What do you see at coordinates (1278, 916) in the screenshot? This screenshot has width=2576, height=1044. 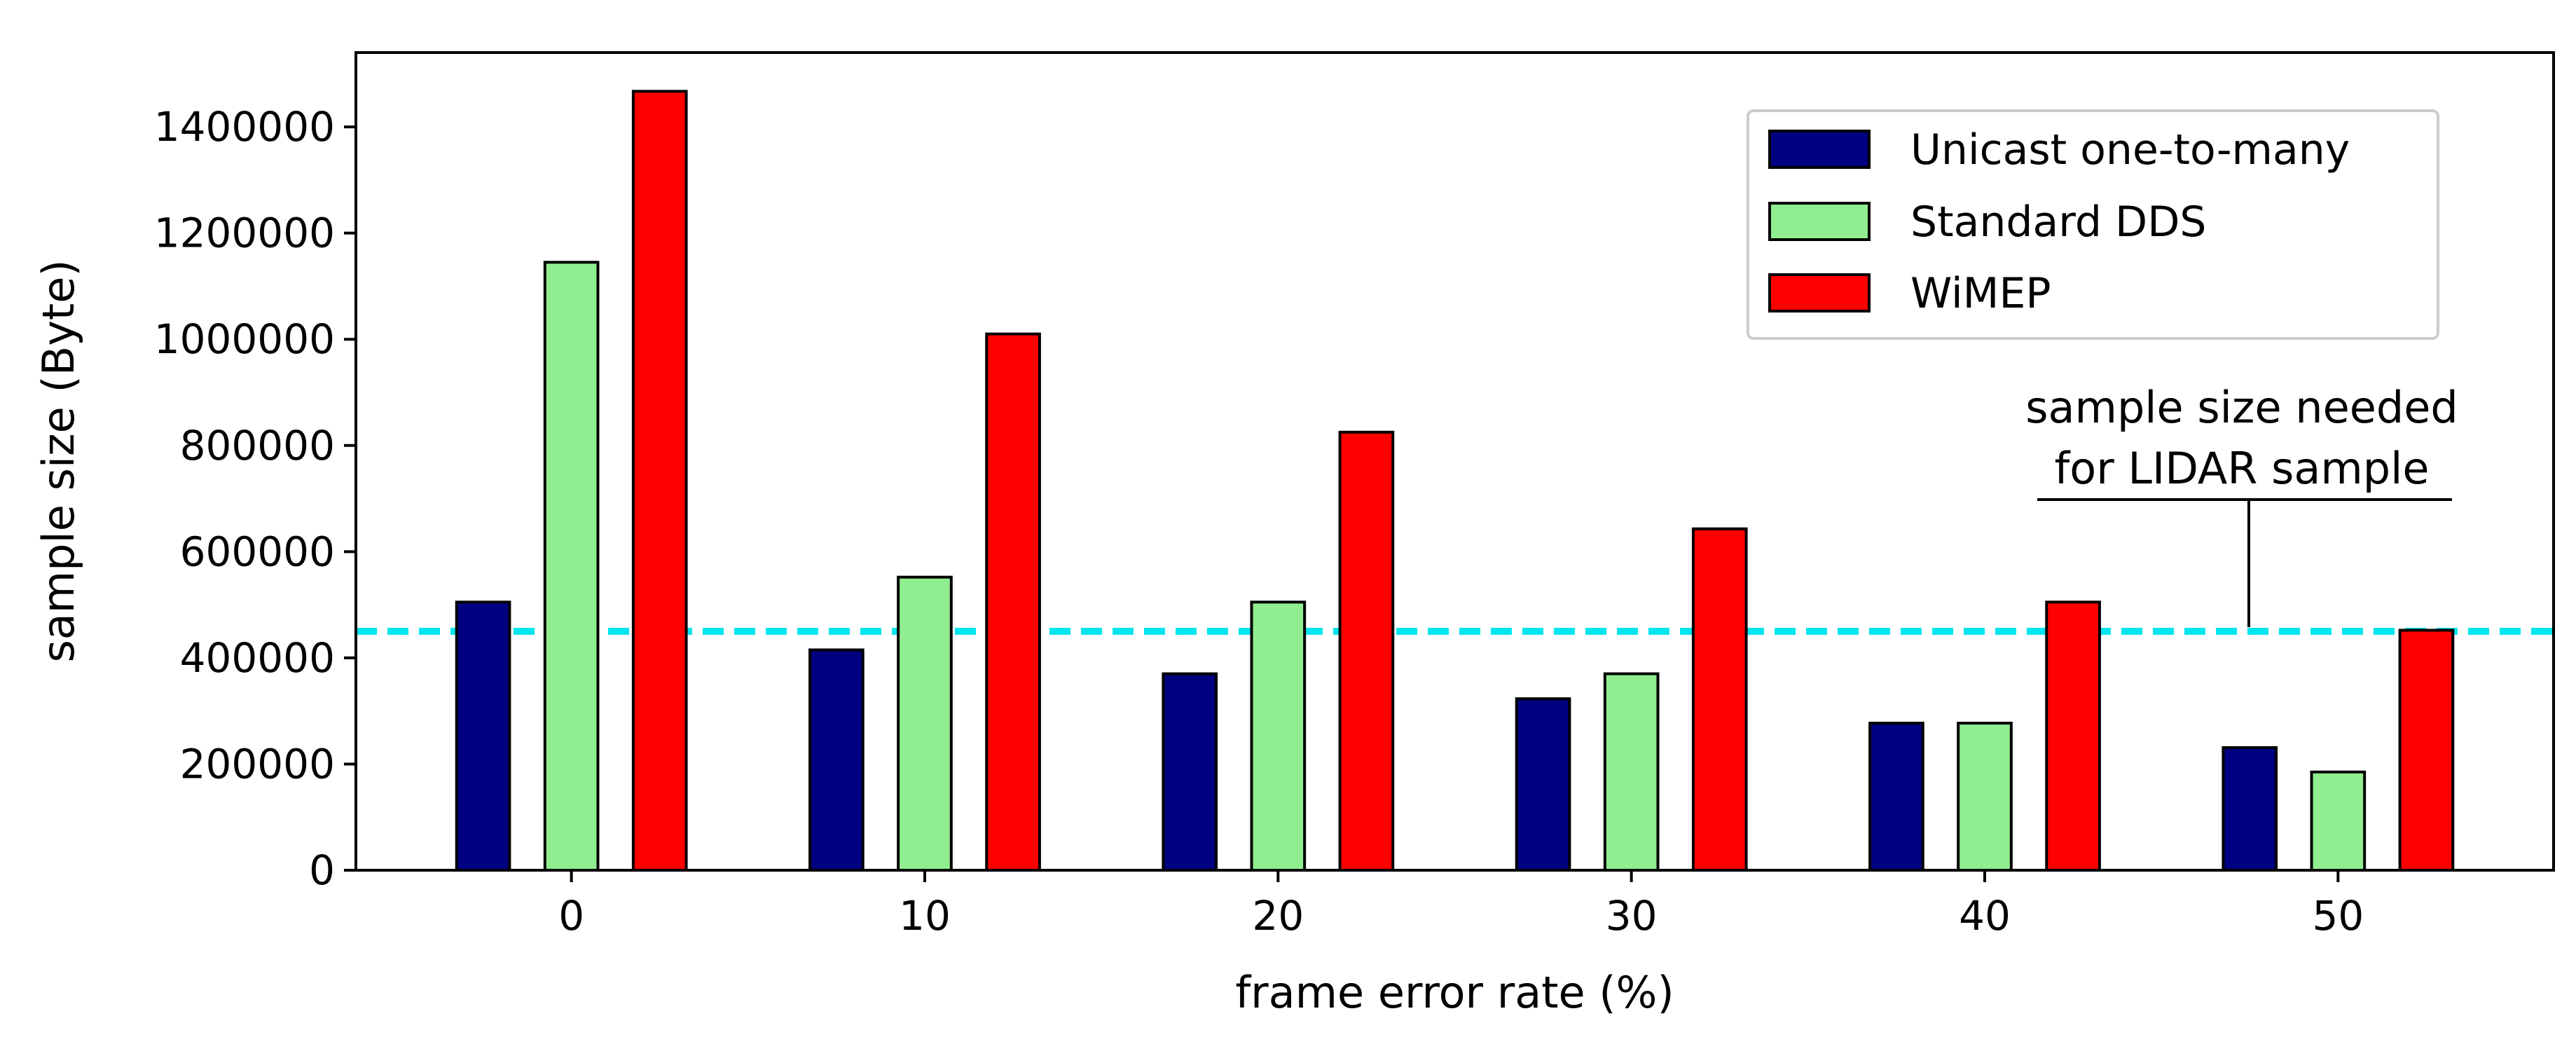 I see `x-tick-label: 20` at bounding box center [1278, 916].